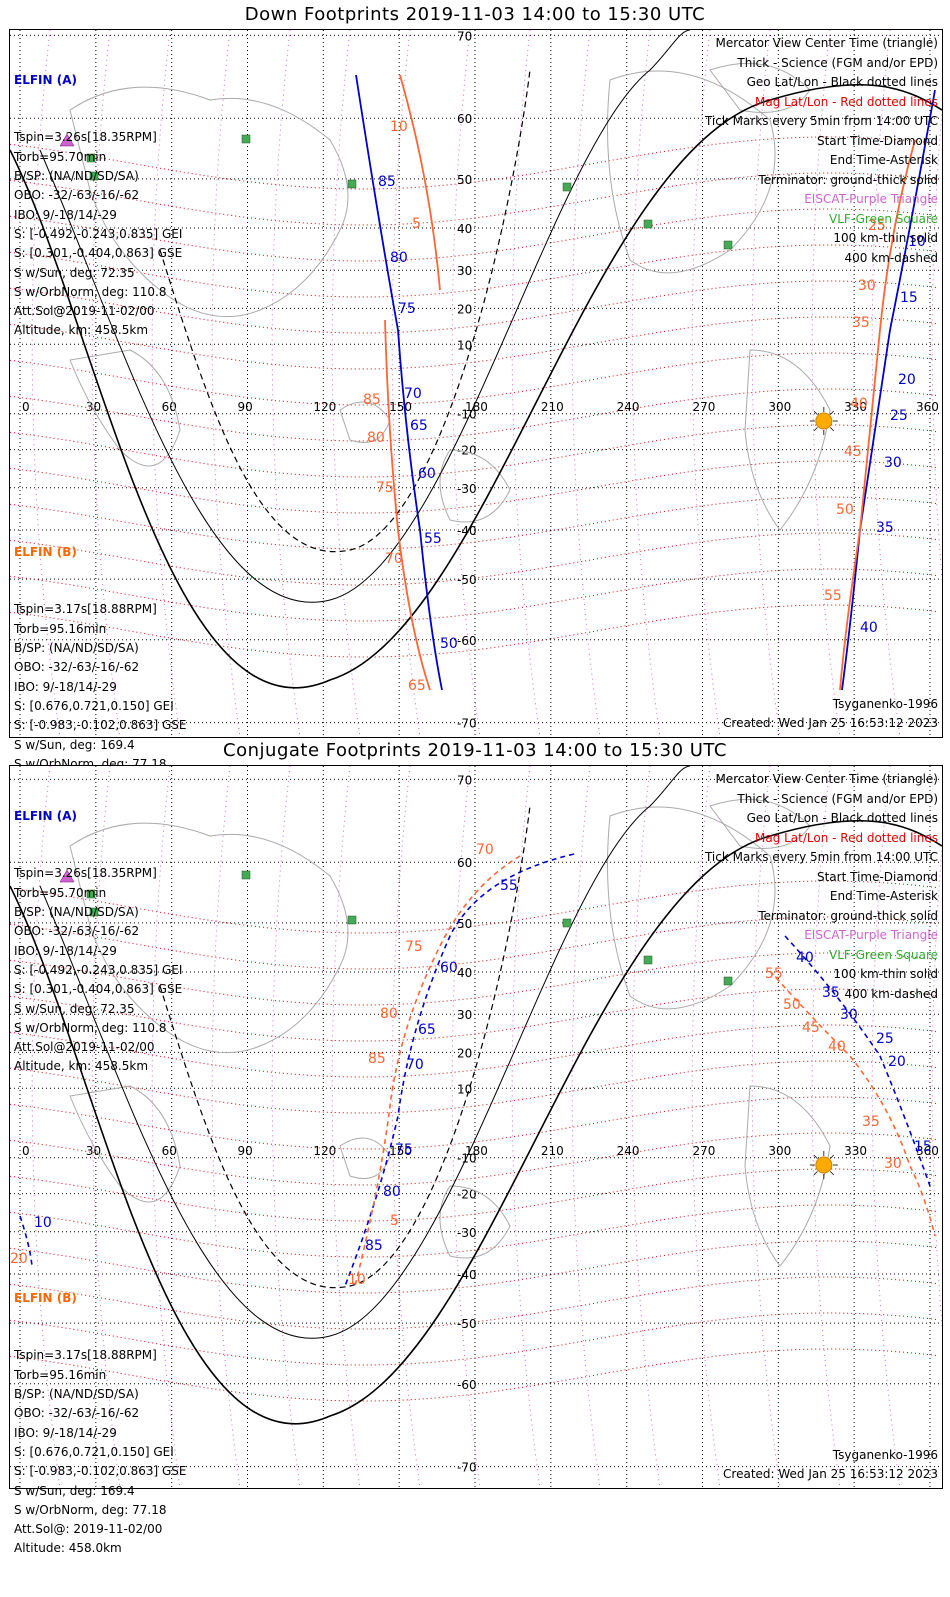 Image resolution: width=950 pixels, height=1597 pixels. What do you see at coordinates (324, 1151) in the screenshot?
I see `longitude-tick-label: 120` at bounding box center [324, 1151].